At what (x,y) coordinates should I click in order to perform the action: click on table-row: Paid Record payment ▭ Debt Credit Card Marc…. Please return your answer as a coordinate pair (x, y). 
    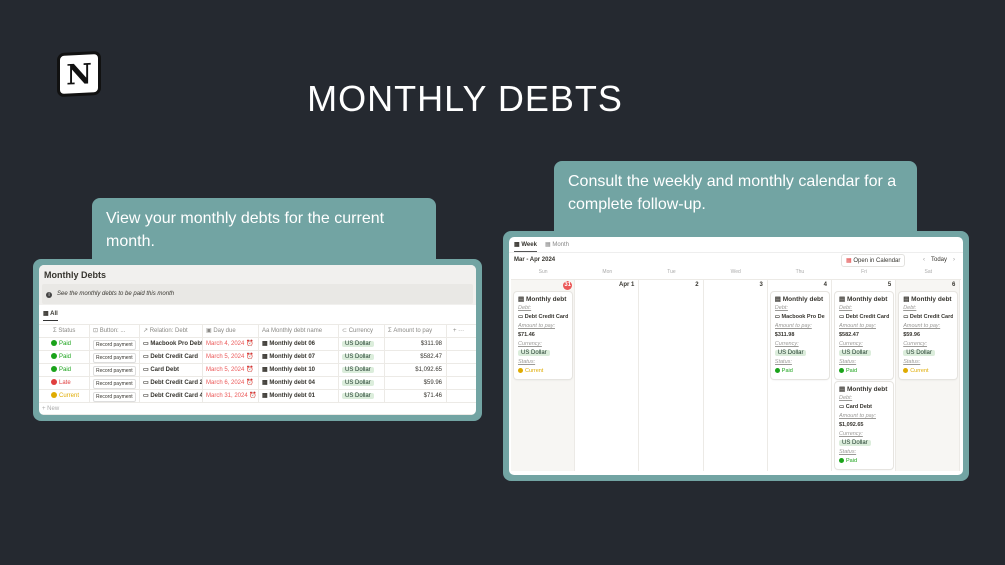
    Looking at the image, I should click on (257, 357).